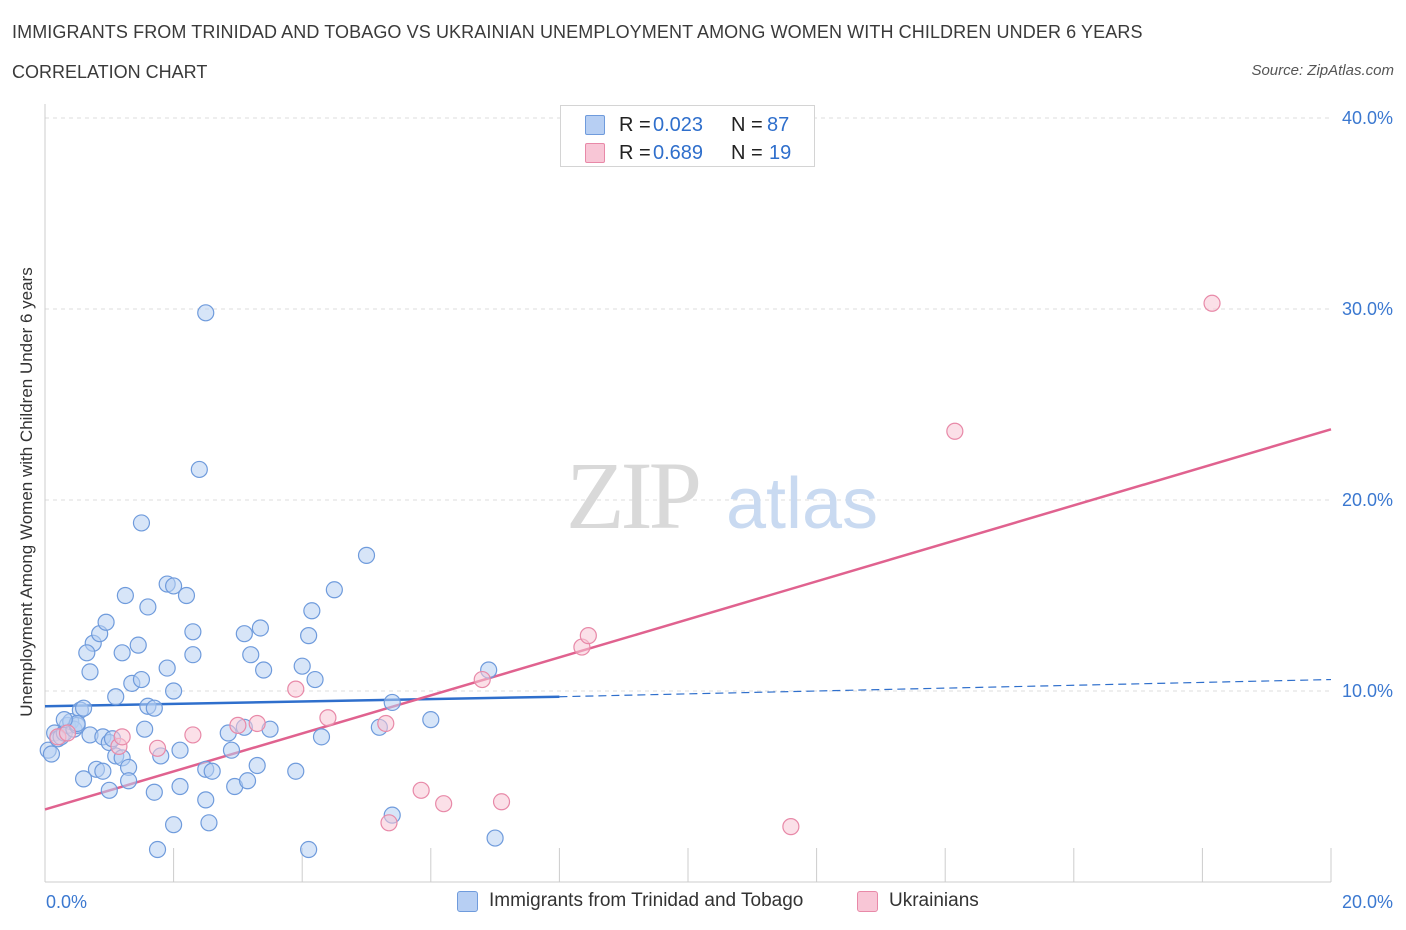 The image size is (1406, 930). Describe the element at coordinates (678, 125) in the screenshot. I see `legend-r-value: 0.023` at that location.